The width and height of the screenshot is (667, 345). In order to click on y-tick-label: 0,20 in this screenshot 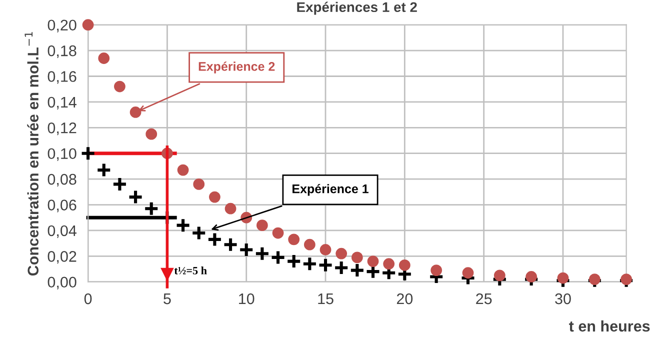, I will do `click(62, 26)`.